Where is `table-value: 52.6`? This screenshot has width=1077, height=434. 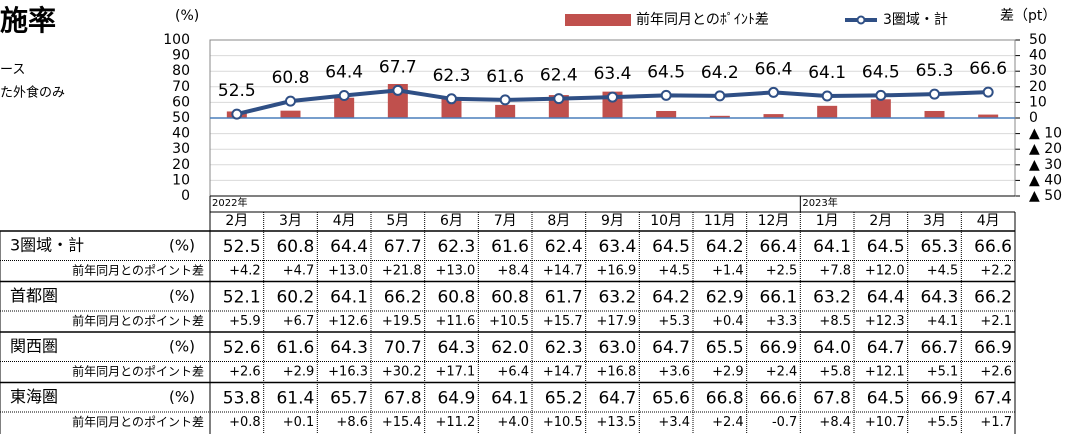 table-value: 52.6 is located at coordinates (242, 348).